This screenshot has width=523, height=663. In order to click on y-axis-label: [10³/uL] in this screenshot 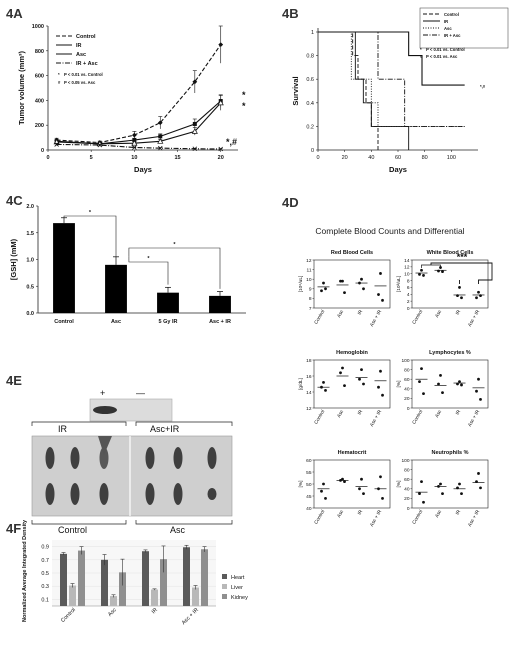, I will do `click(399, 284)`.